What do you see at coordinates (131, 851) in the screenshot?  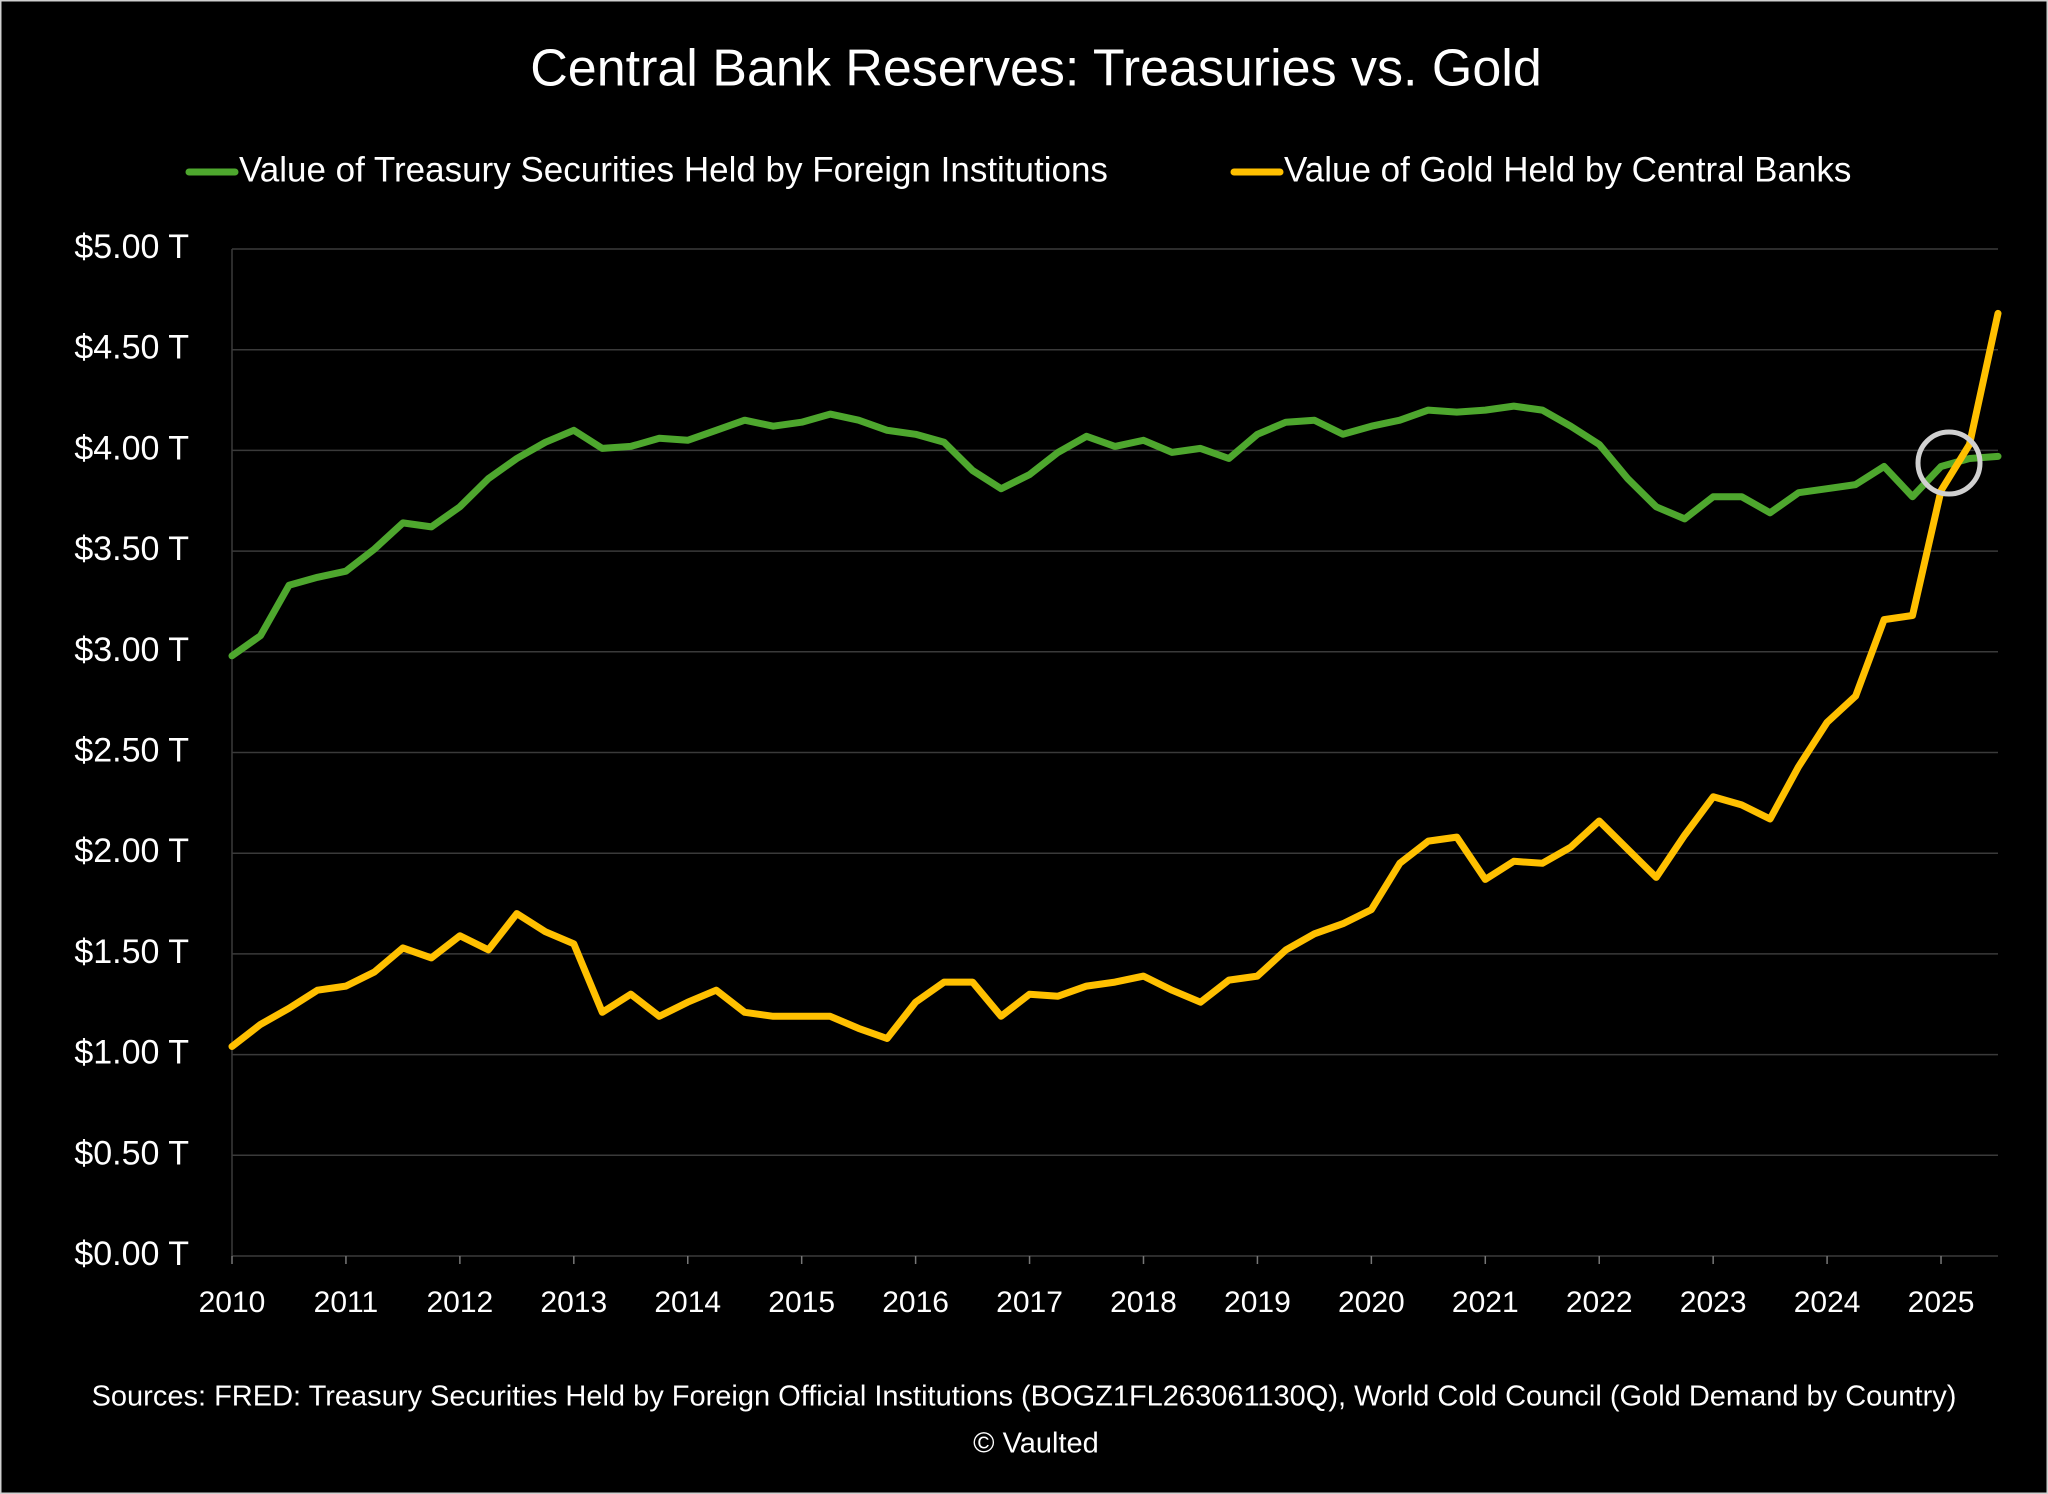 I see `y-tick-label: $2.00 T` at bounding box center [131, 851].